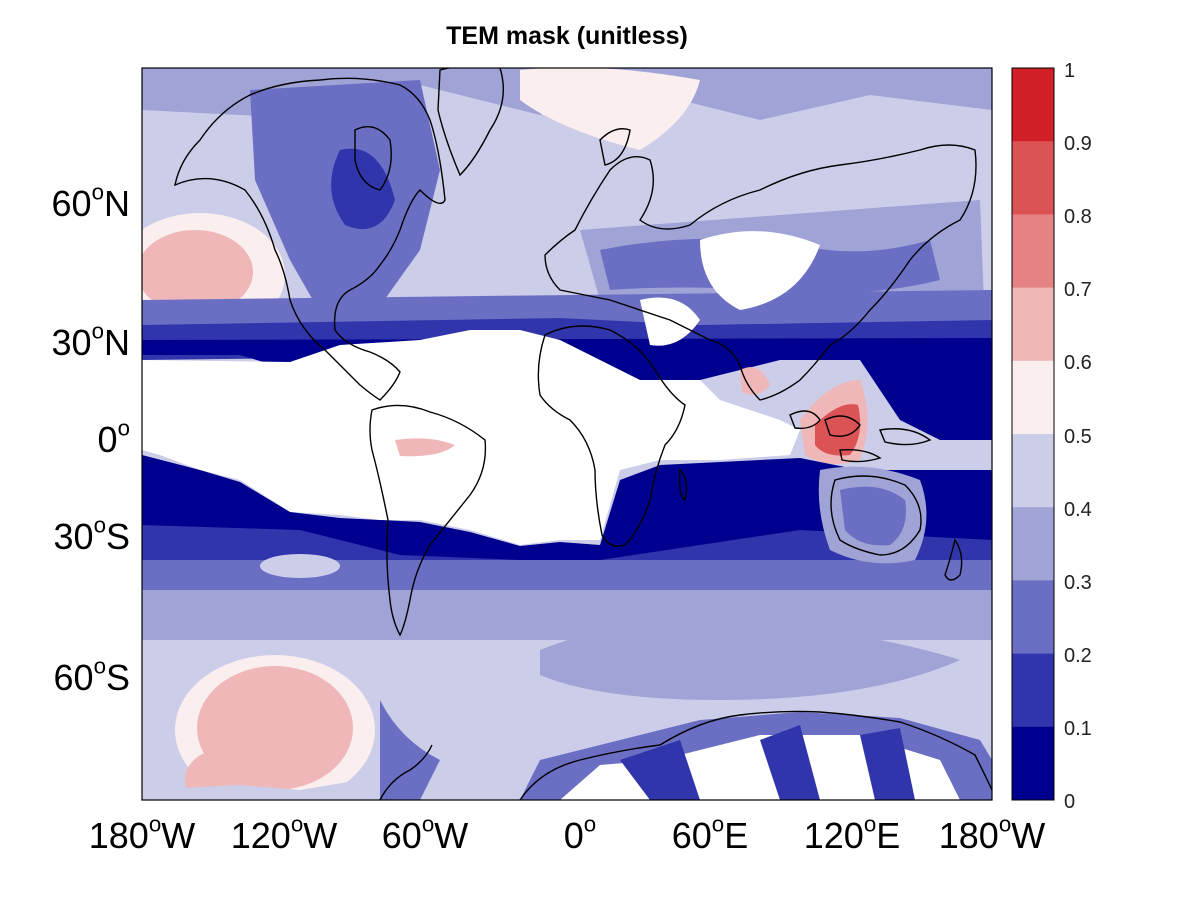 Image resolution: width=1200 pixels, height=900 pixels. Describe the element at coordinates (1078, 290) in the screenshot. I see `colorbar-label-0-7: 0.7` at that location.